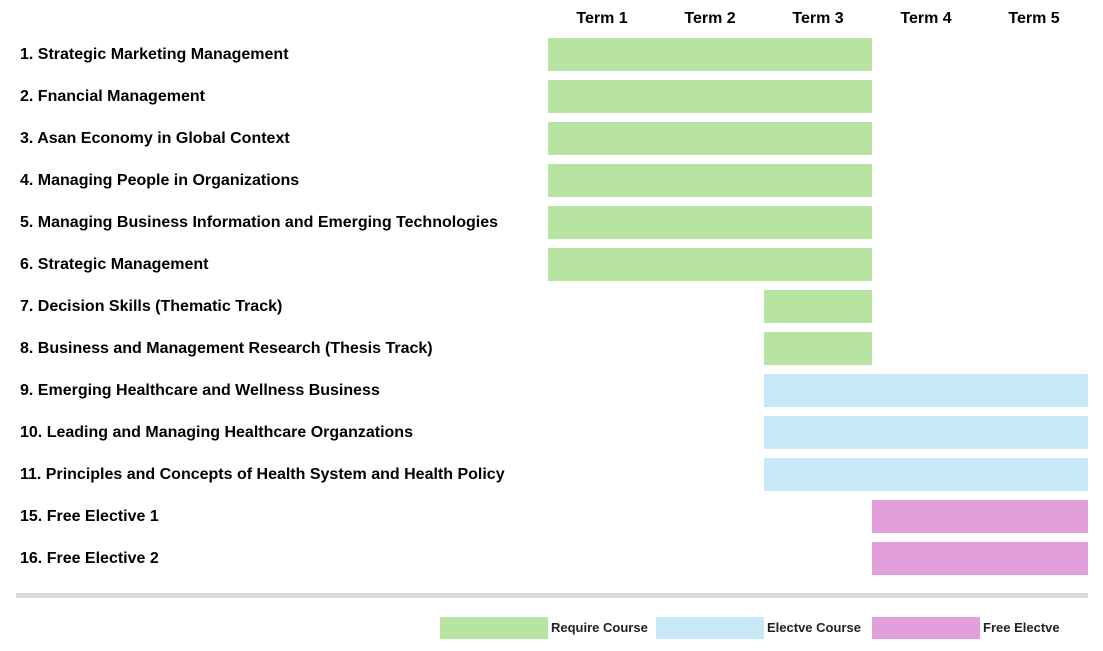 Image resolution: width=1103 pixels, height=651 pixels. What do you see at coordinates (155, 138) in the screenshot?
I see `course-label: 3. Asan Economy in Global Context` at bounding box center [155, 138].